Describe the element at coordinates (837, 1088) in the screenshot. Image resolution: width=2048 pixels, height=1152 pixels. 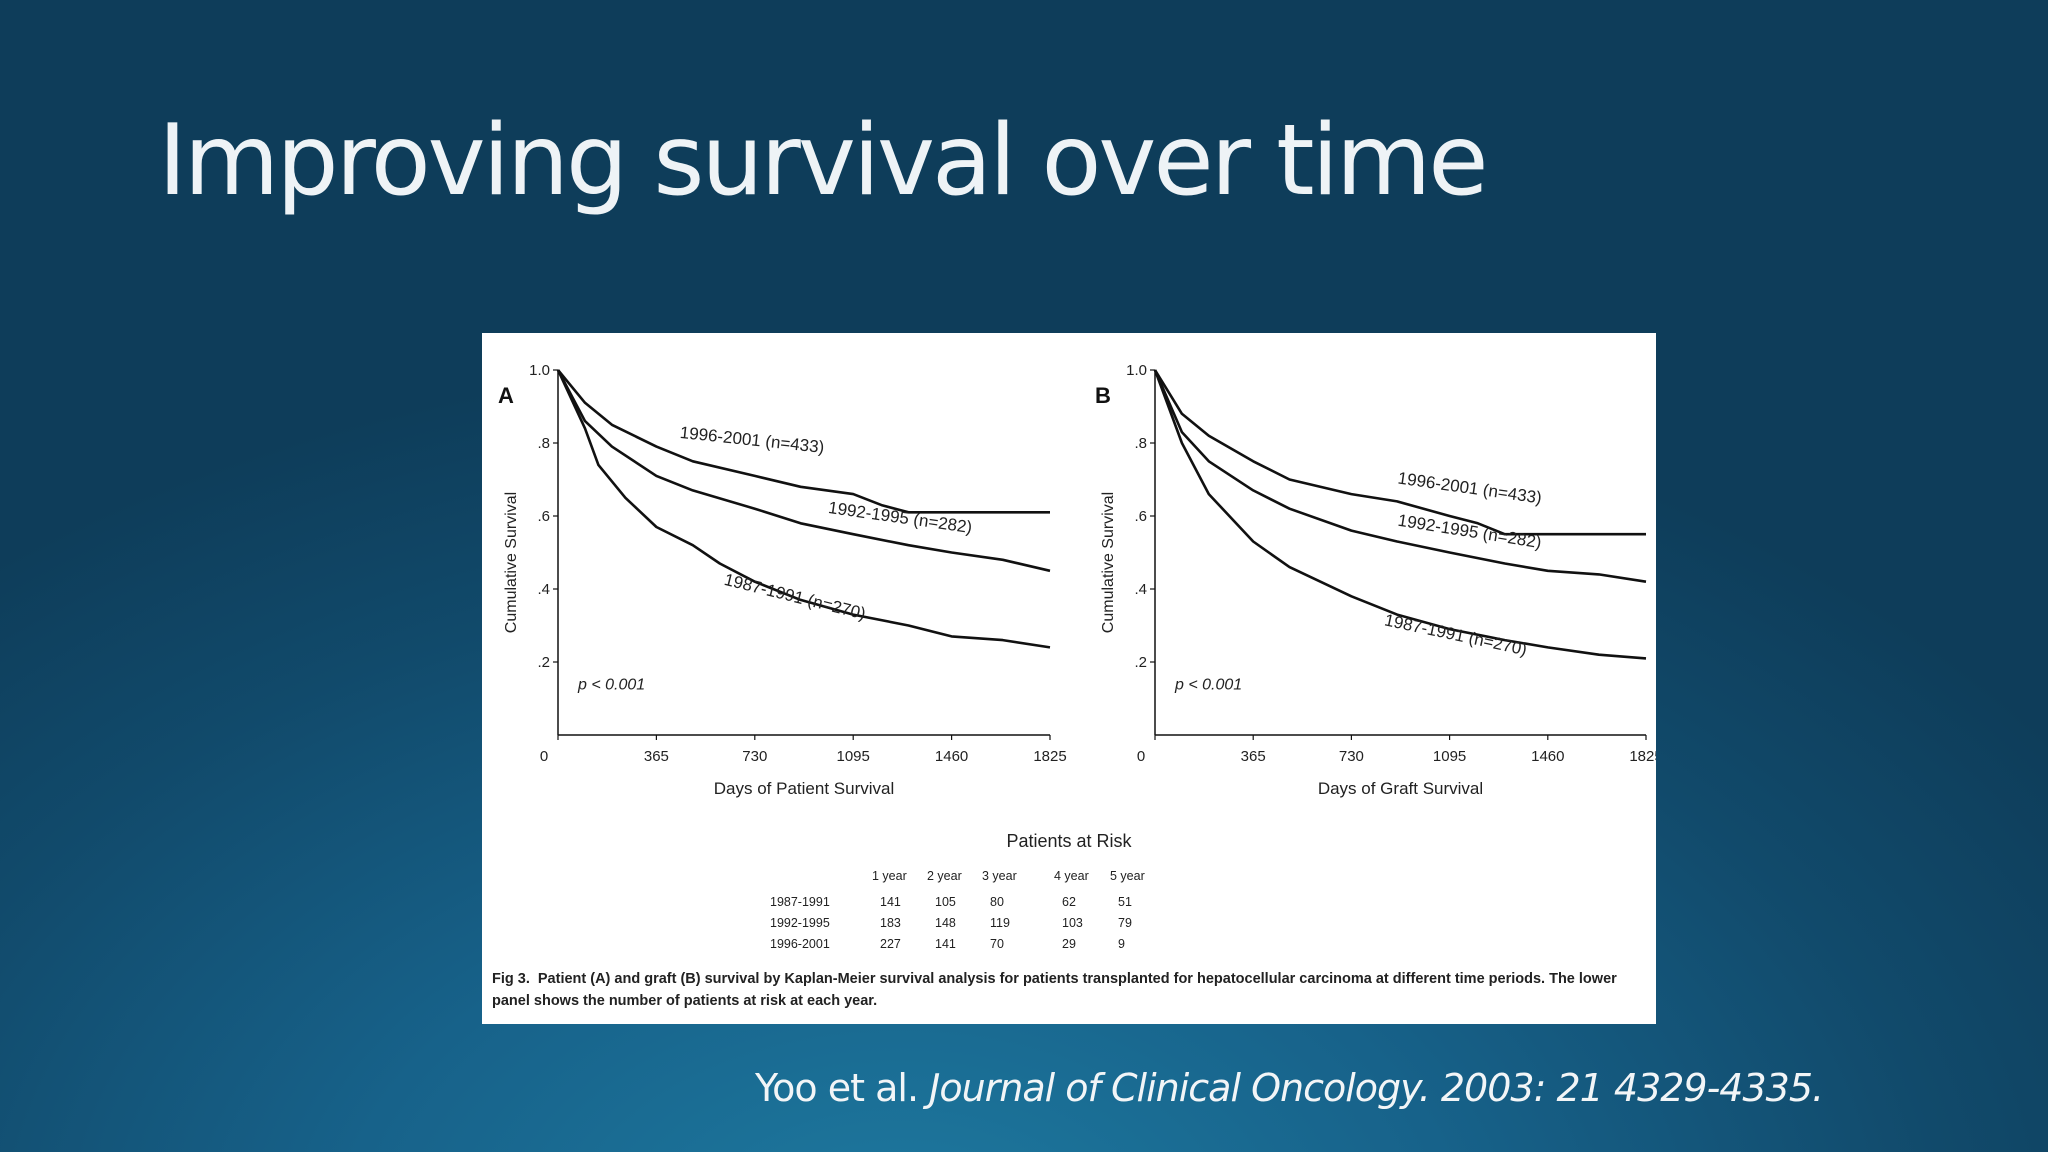
I see `citation-author: Yoo et al.` at that location.